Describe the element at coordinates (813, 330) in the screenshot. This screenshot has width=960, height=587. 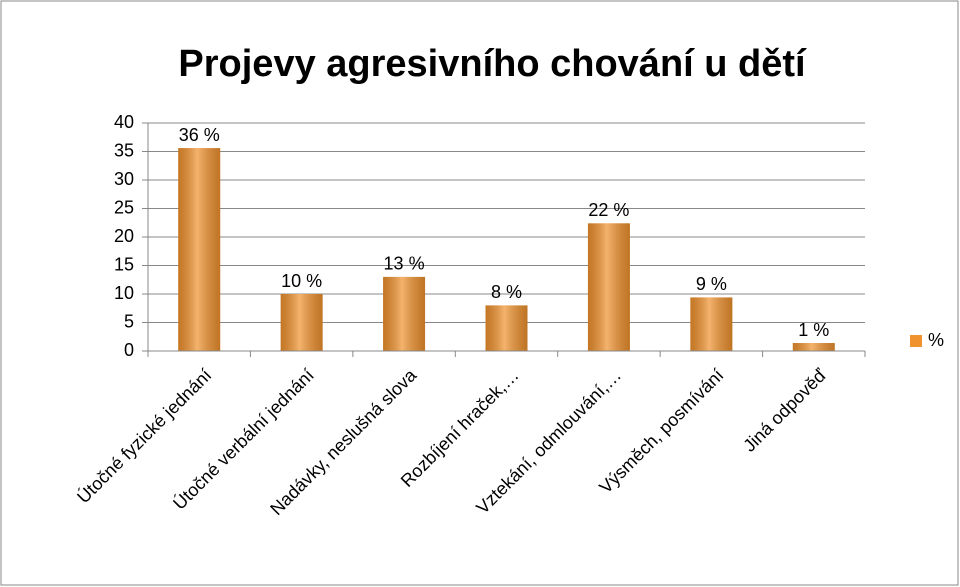
I see `data-label: 1 %` at that location.